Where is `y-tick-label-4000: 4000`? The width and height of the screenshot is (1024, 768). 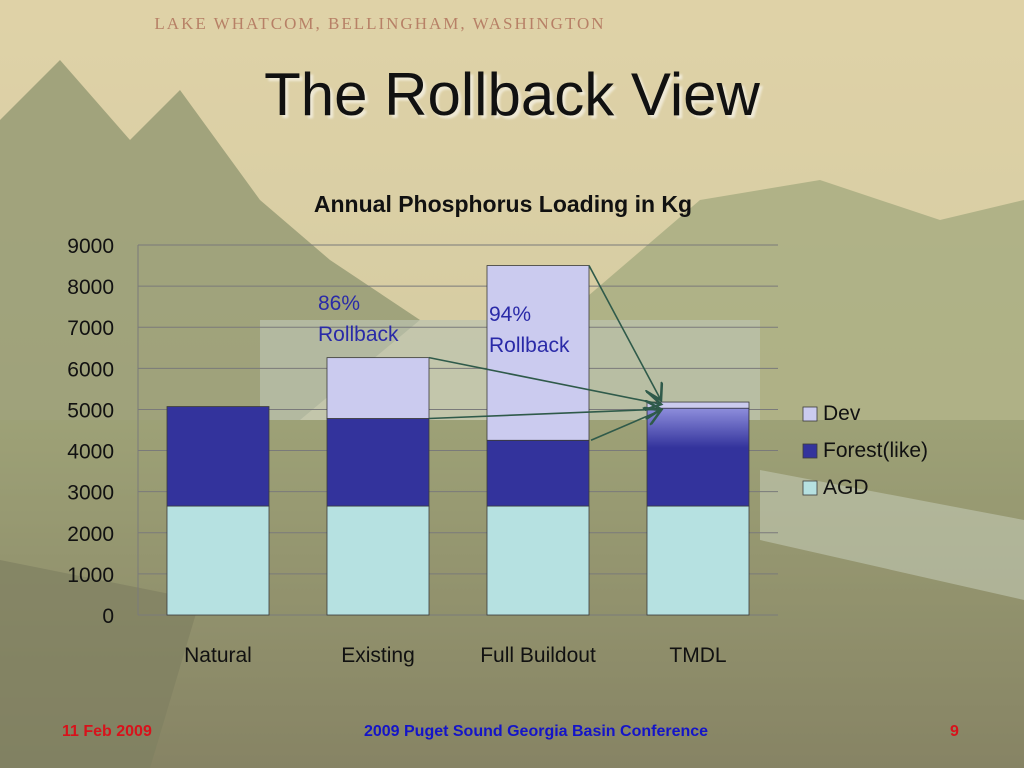
y-tick-label-4000: 4000 is located at coordinates (90, 452).